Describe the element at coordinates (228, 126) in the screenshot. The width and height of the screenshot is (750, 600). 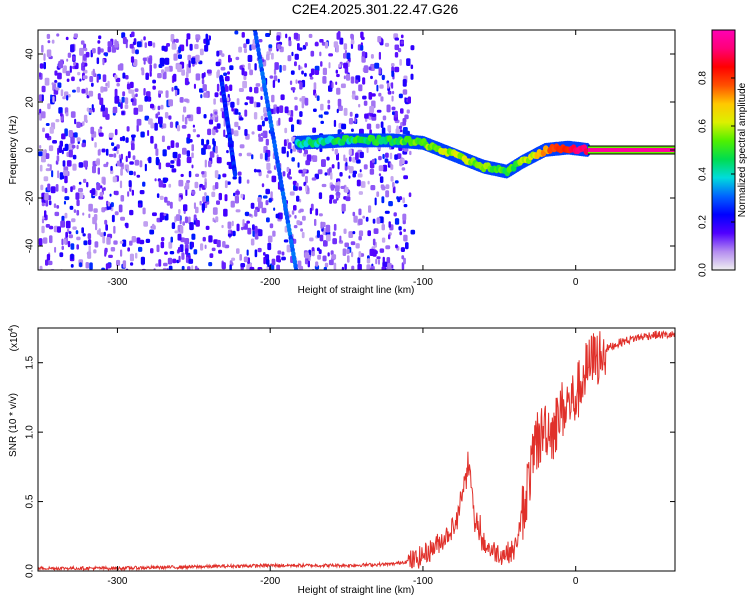
I see `faint-steep-line` at that location.